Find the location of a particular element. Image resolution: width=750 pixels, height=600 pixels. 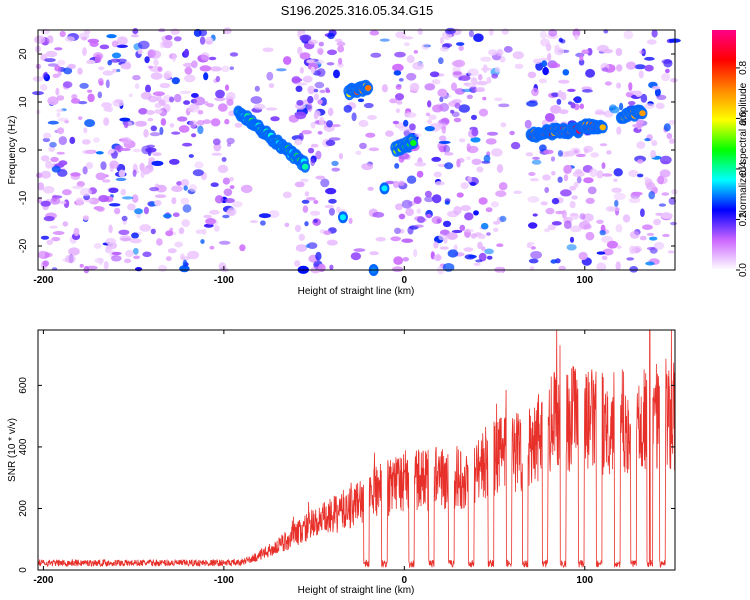

spectrogram-x-tick-label: 100 is located at coordinates (584, 280).